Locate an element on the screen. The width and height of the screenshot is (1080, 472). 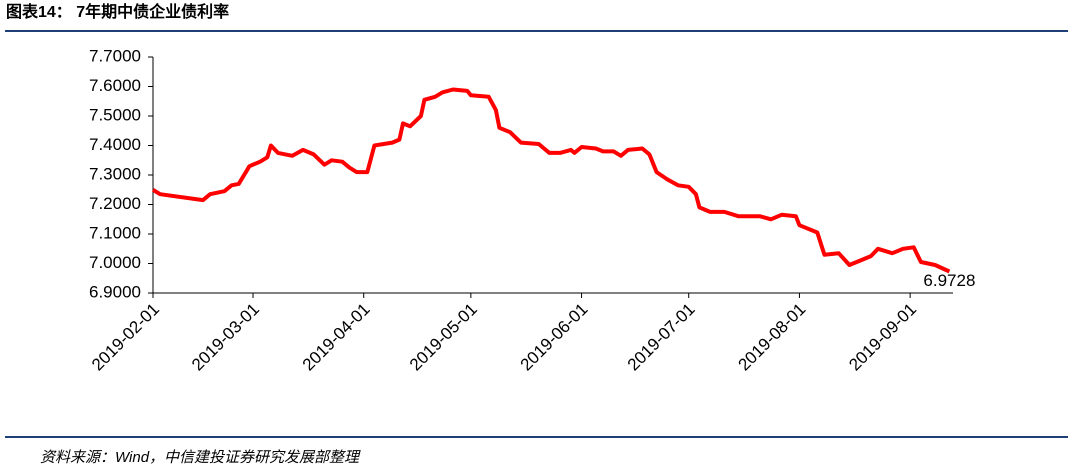
y-tick-label: 7.3000 is located at coordinates (115, 173).